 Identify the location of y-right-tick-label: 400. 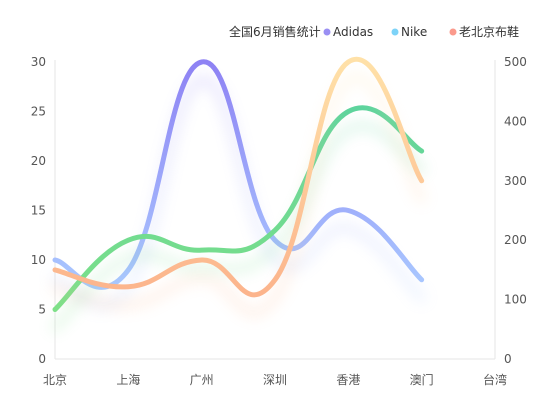
(515, 121).